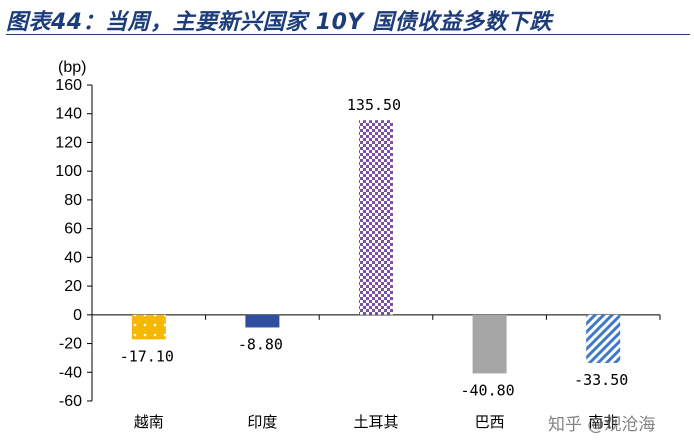 This screenshot has width=694, height=448. What do you see at coordinates (68, 142) in the screenshot?
I see `y-tick-label: 120` at bounding box center [68, 142].